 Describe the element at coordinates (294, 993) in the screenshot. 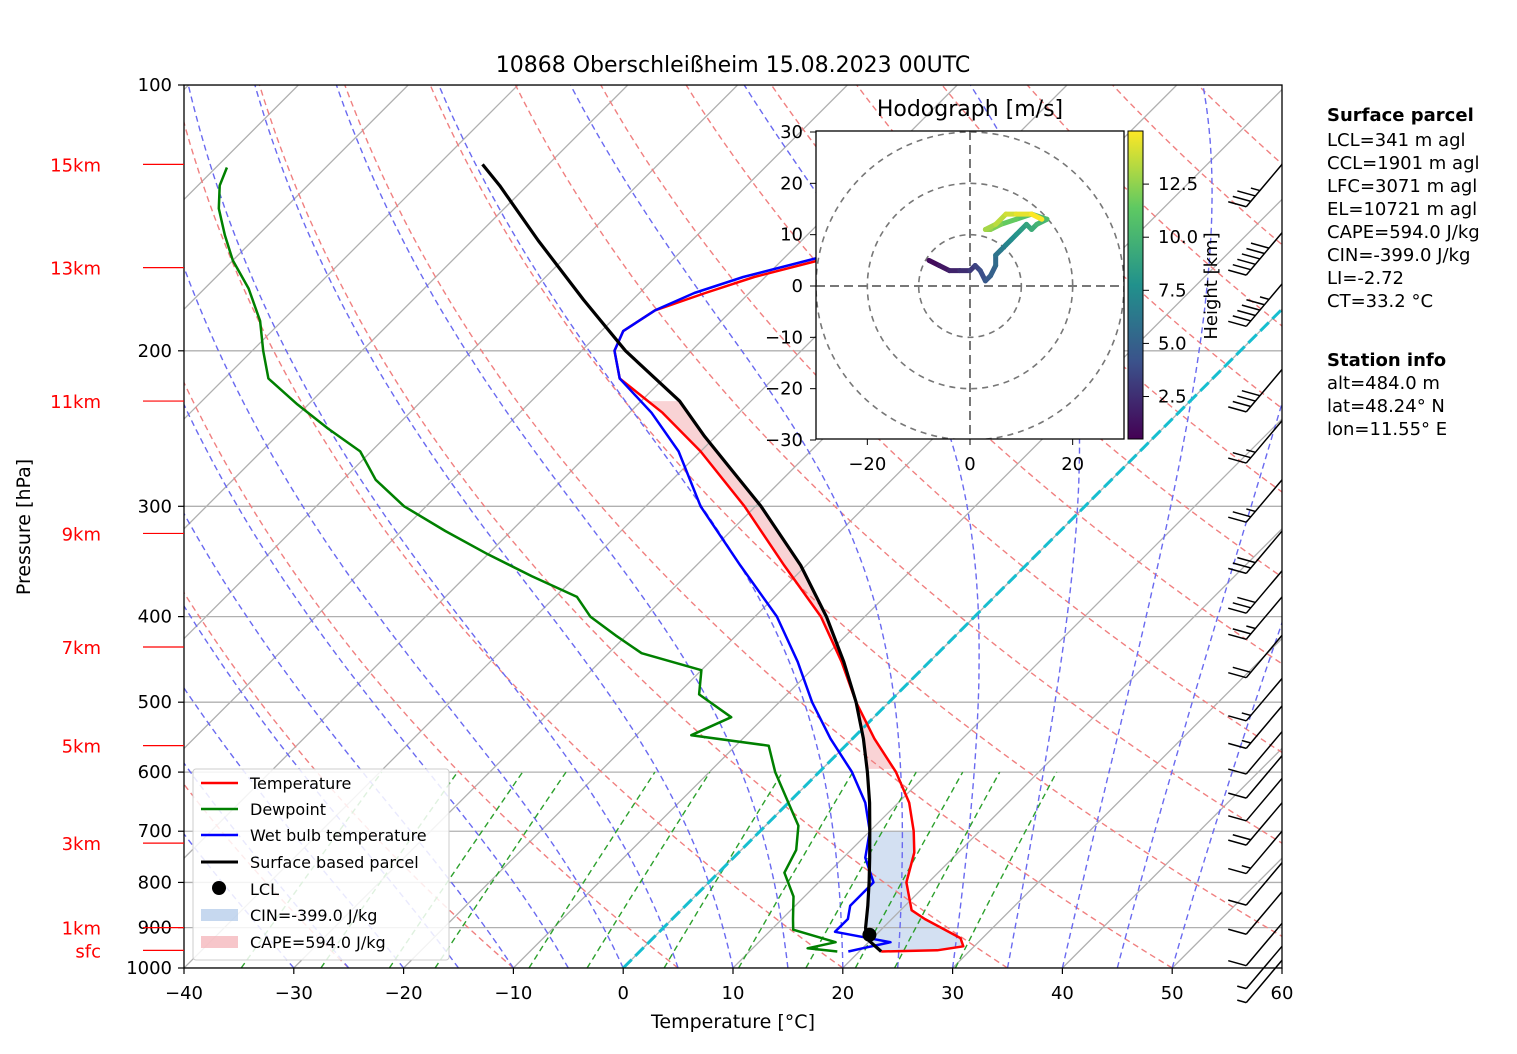

I see `x-tick-label: −30` at that location.